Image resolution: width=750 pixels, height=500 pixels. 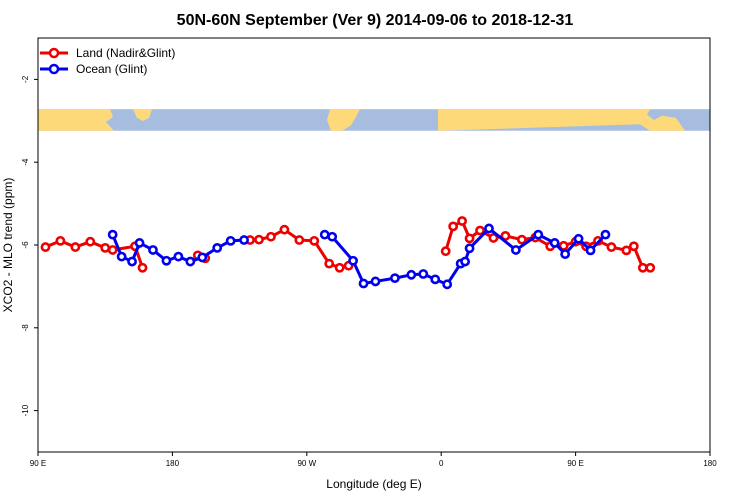 I want to click on x-tick-label-5: 180, so click(x=710, y=463).